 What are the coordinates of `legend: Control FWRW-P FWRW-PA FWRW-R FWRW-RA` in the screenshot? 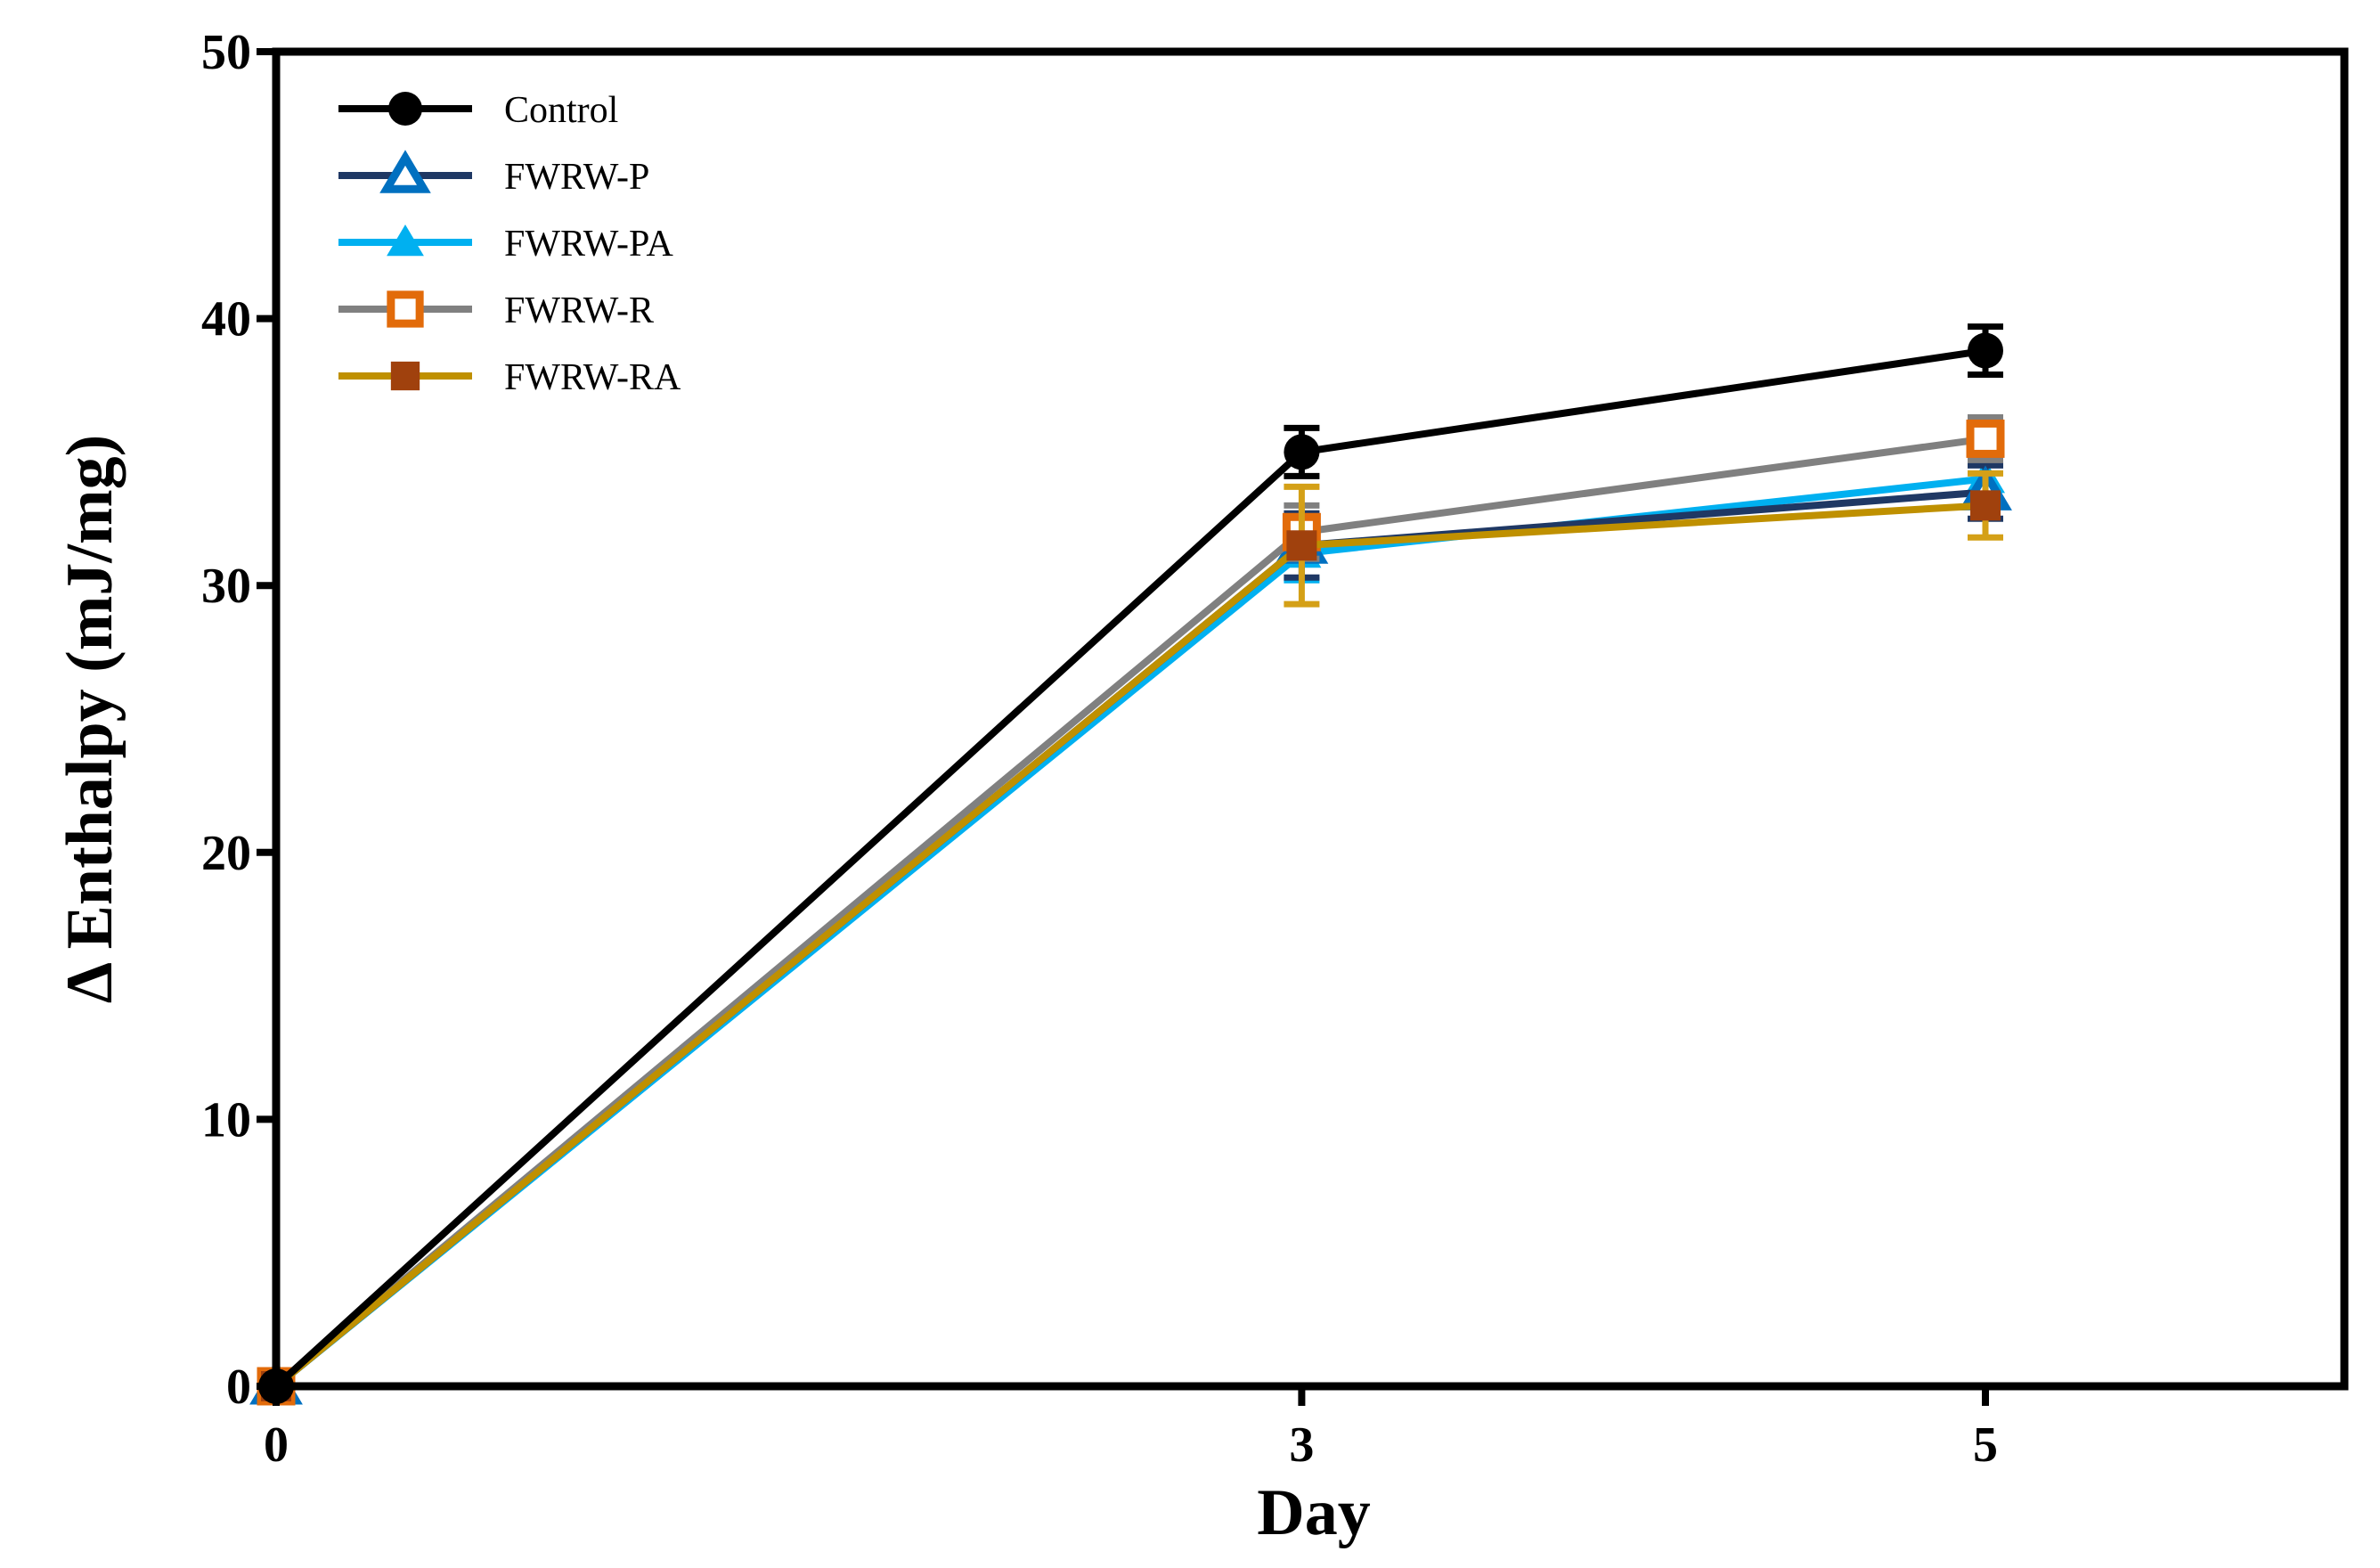 It's located at (510, 244).